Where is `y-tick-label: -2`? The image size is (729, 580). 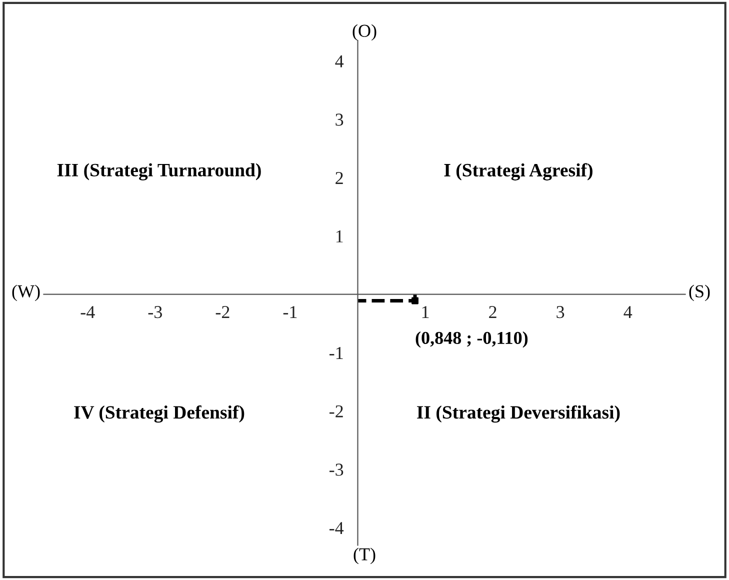 y-tick-label: -2 is located at coordinates (336, 411).